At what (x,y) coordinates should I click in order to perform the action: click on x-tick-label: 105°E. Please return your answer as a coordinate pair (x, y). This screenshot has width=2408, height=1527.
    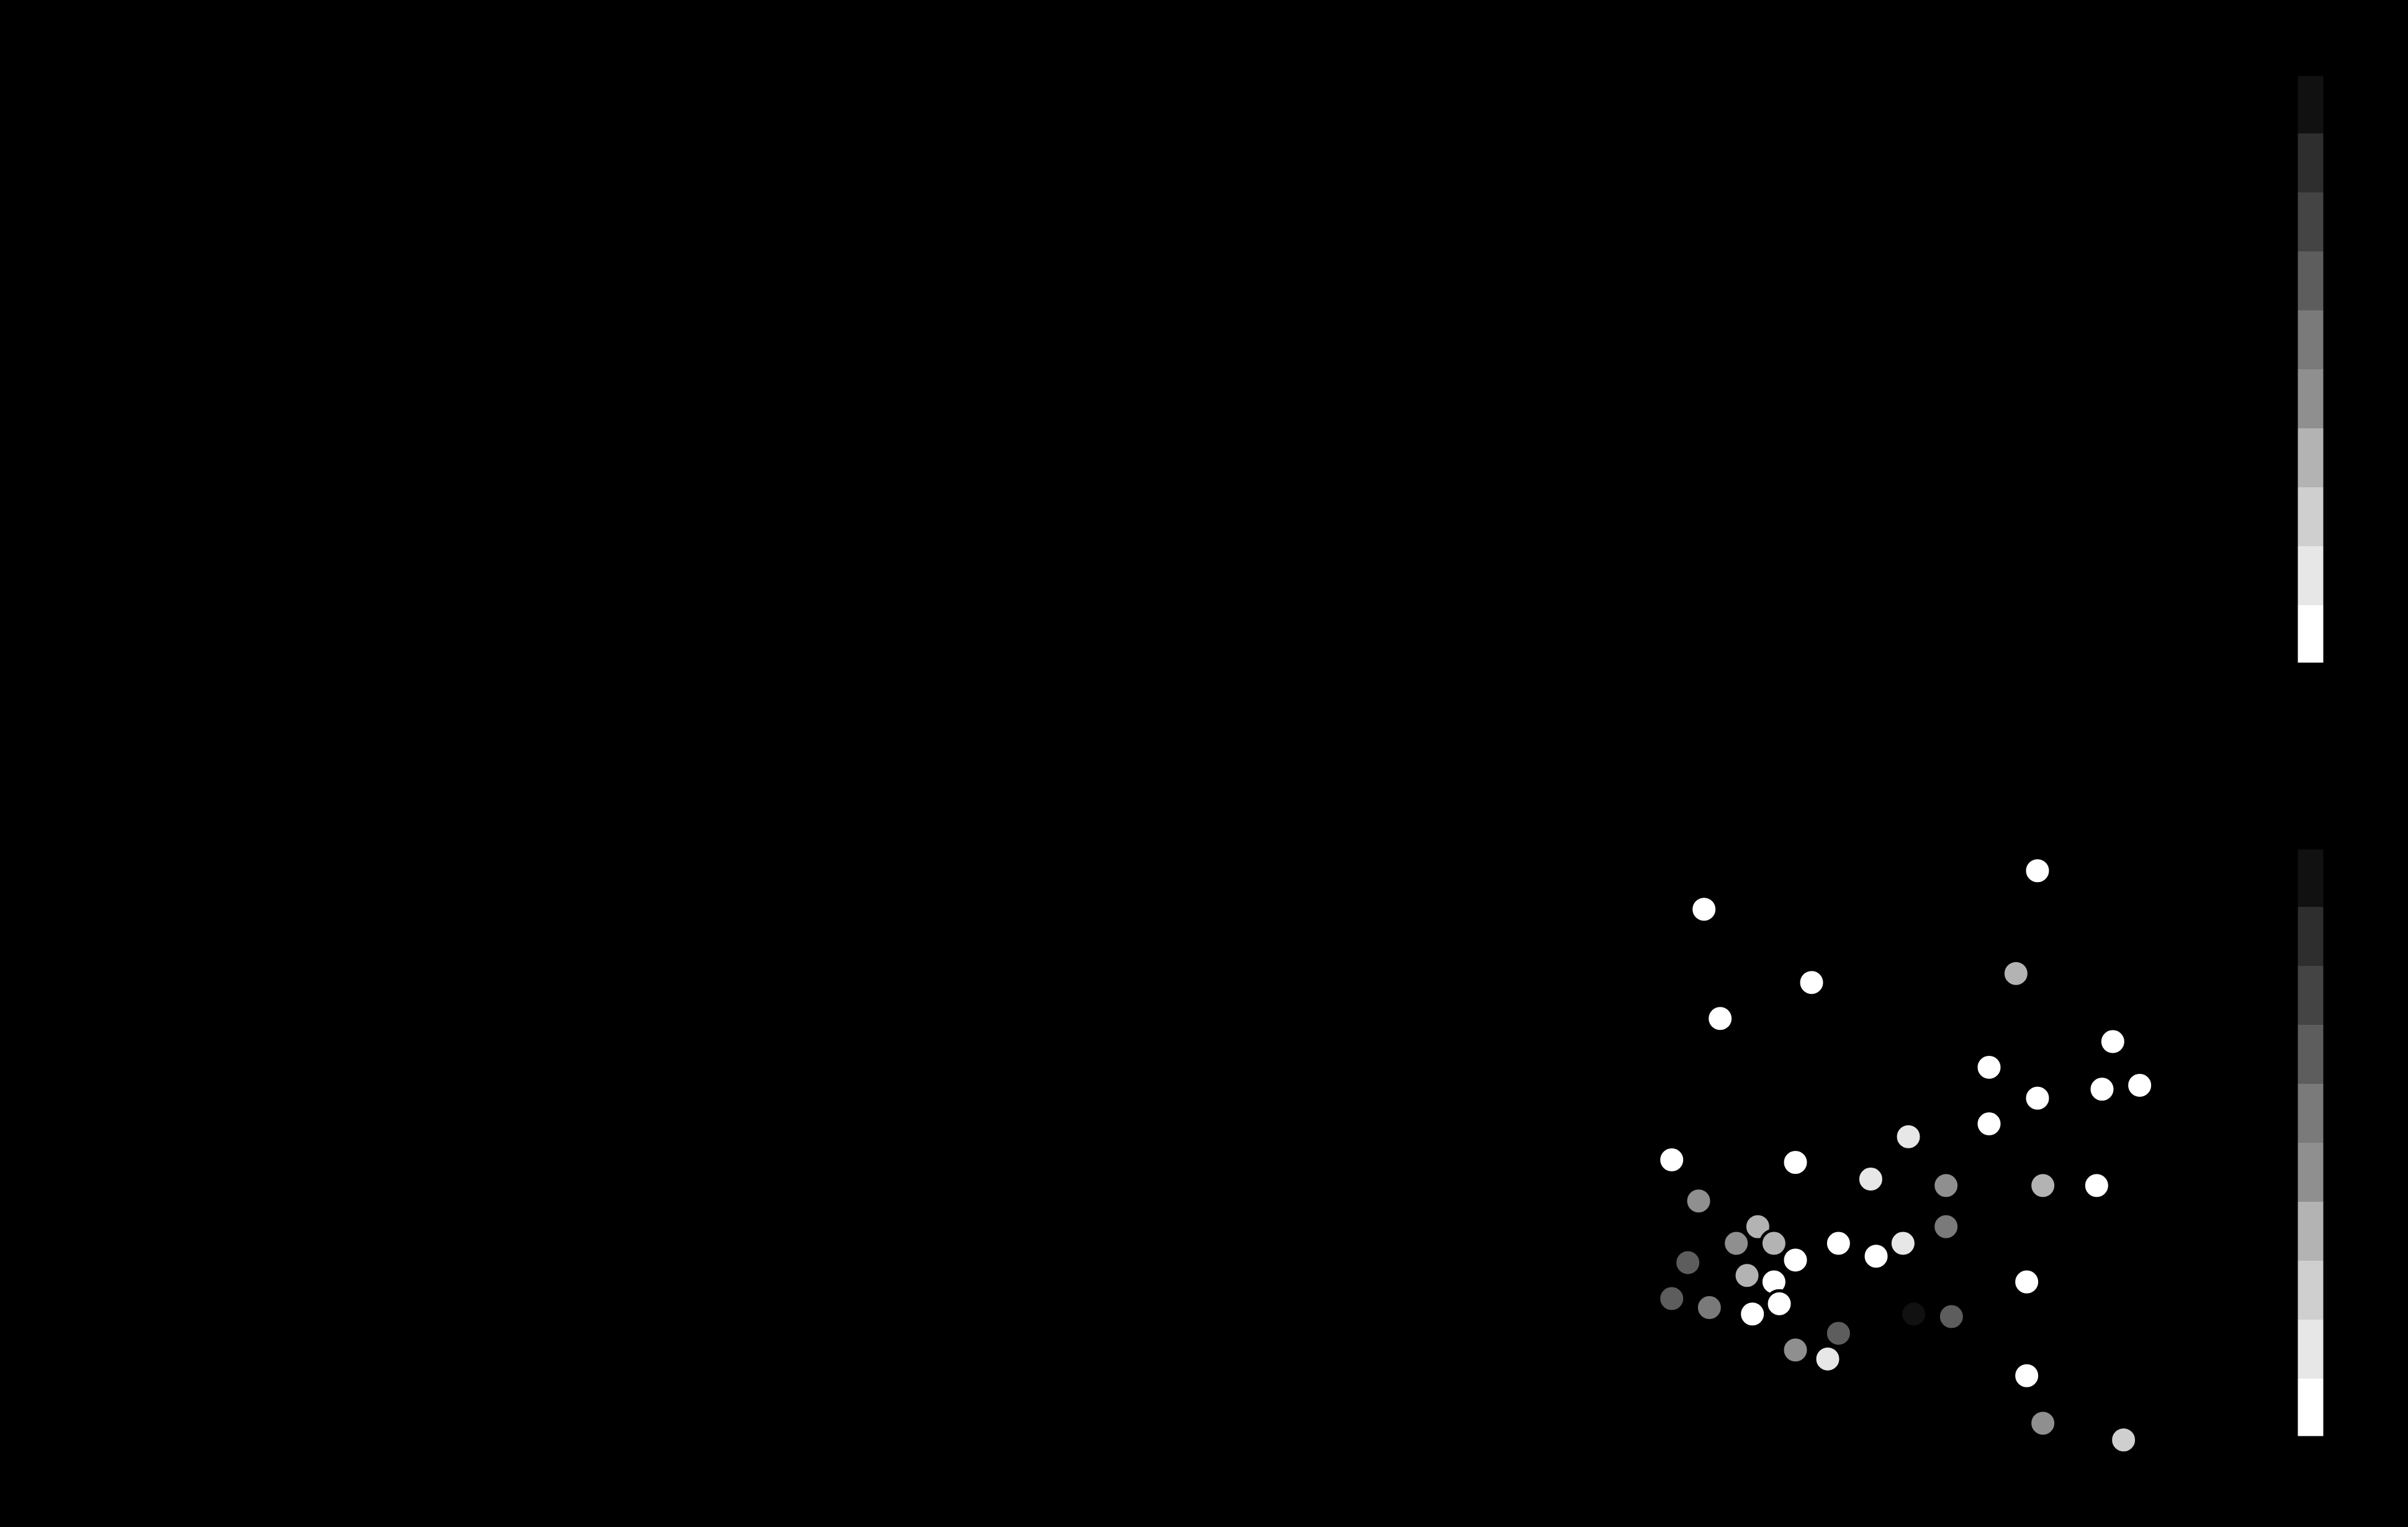
    Looking at the image, I should click on (1618, 1508).